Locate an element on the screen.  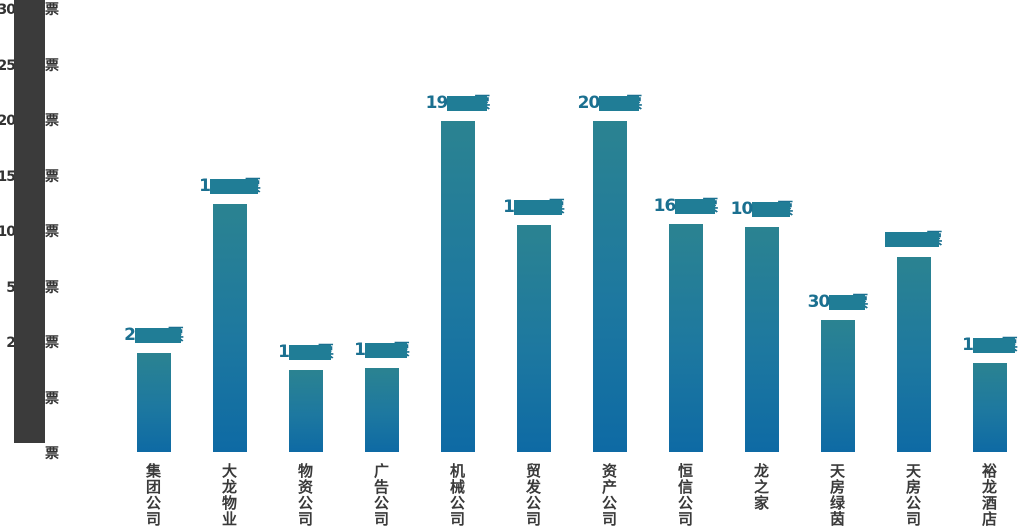
y-axis-tick: 30 票 is located at coordinates (30, 10).